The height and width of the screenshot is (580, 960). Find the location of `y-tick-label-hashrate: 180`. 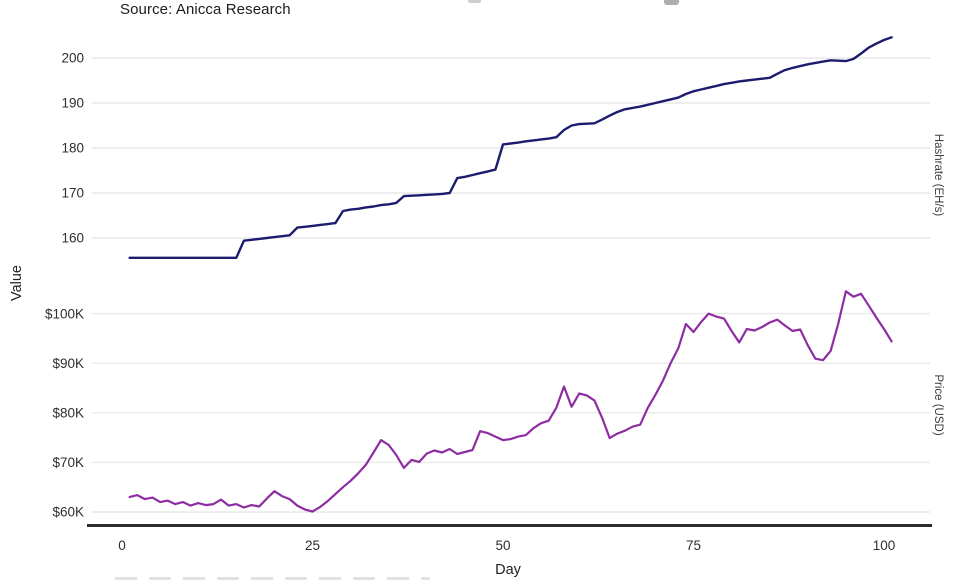

y-tick-label-hashrate: 180 is located at coordinates (72, 148).